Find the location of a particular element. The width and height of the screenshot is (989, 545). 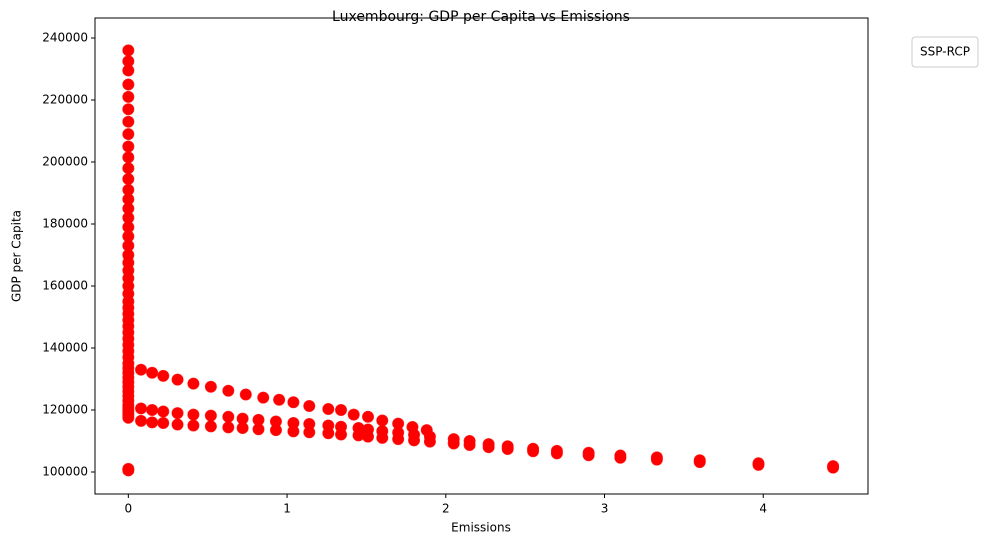

legend-box is located at coordinates (945, 52).